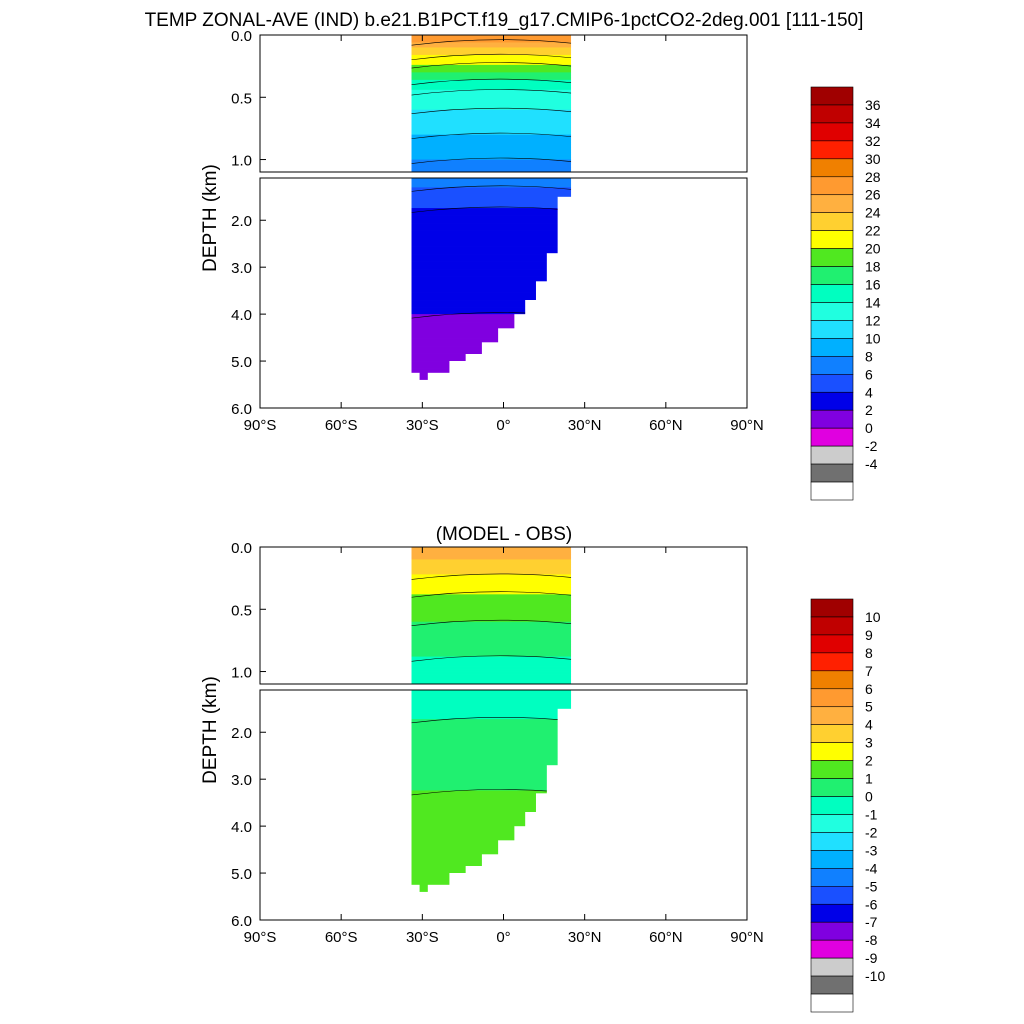 This screenshot has width=1024, height=1024. What do you see at coordinates (422, 425) in the screenshot?
I see `x-tick-label: 30°S` at bounding box center [422, 425].